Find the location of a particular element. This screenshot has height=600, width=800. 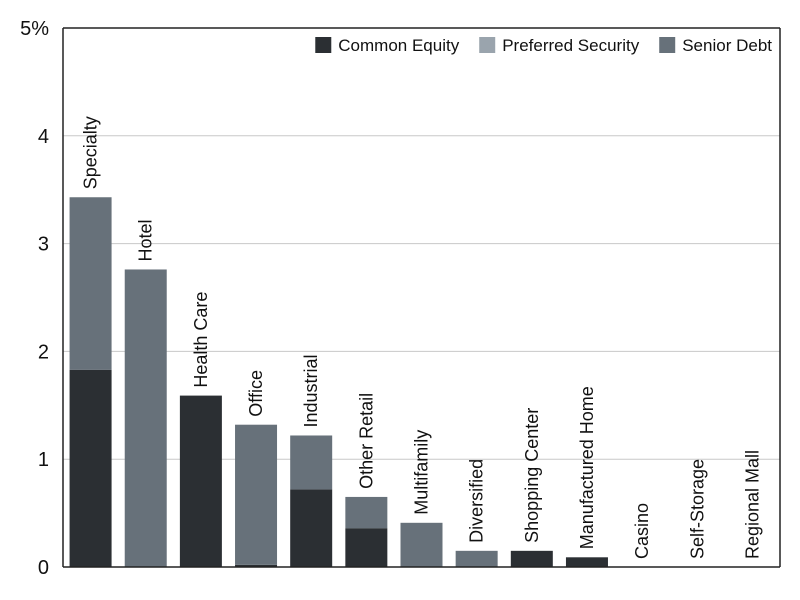

category-label: Self-Storage is located at coordinates (697, 509).